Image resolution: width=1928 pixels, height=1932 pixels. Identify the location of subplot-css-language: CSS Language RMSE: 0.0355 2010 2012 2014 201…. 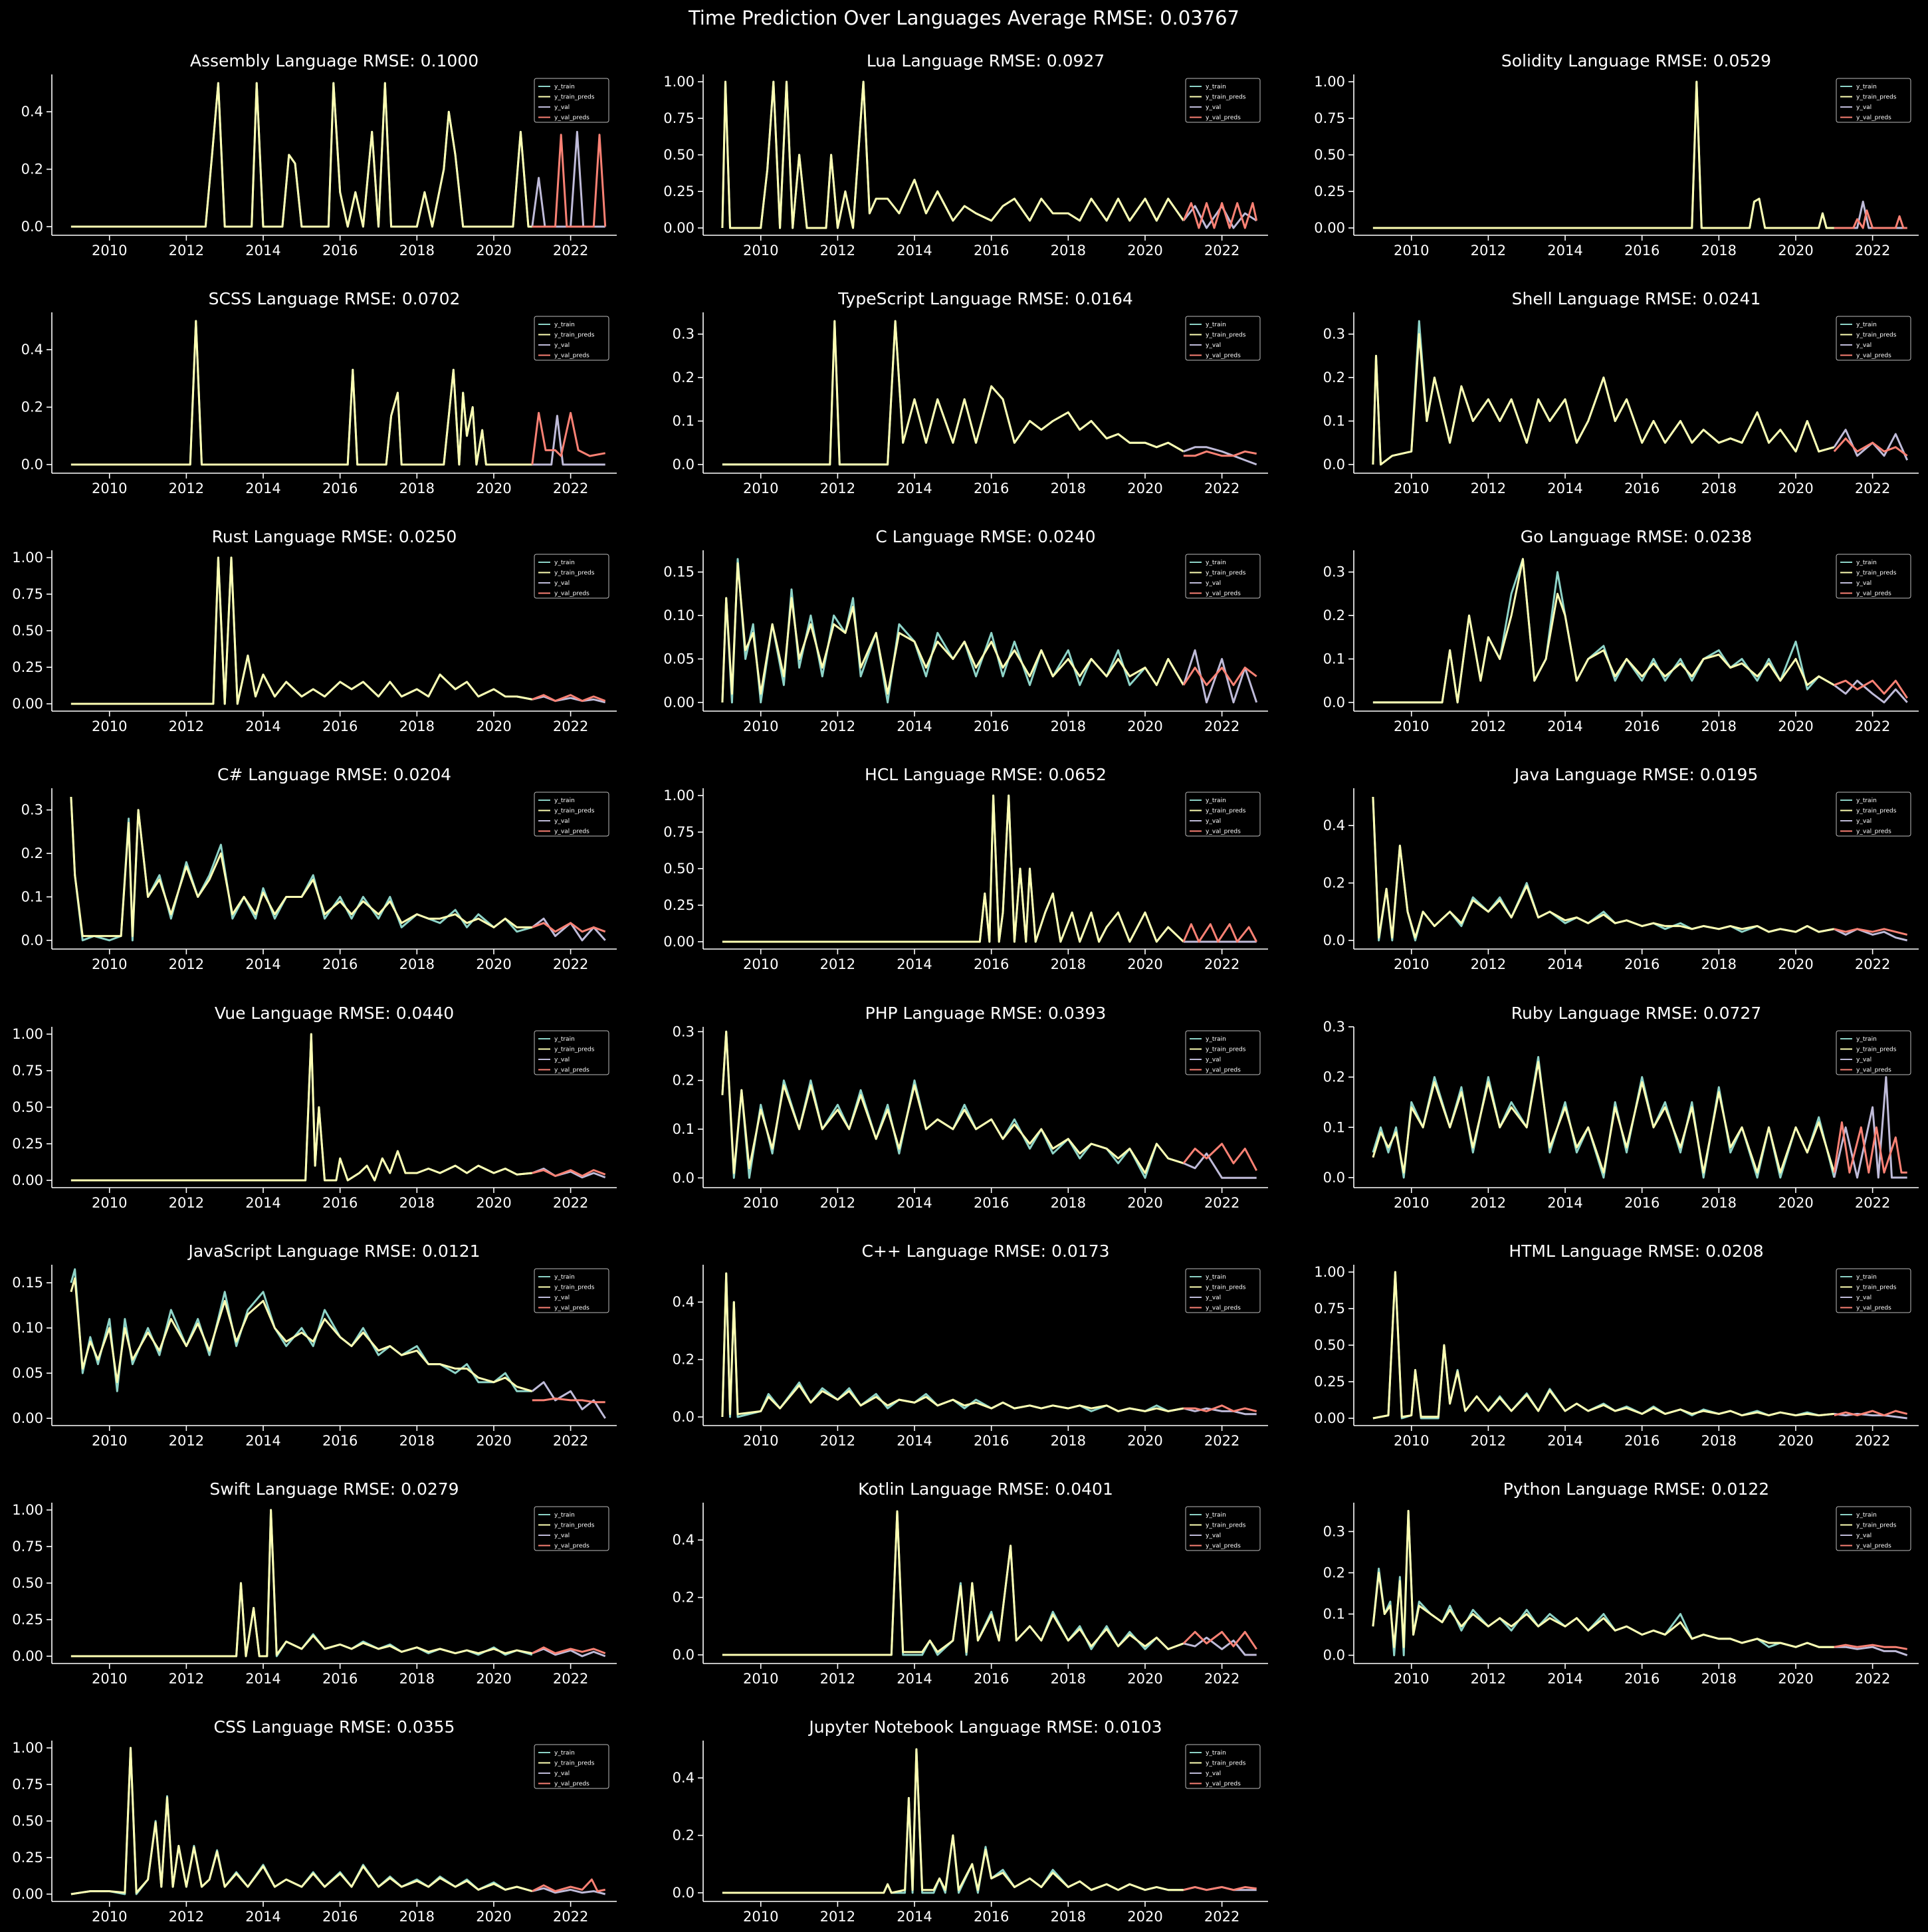
(314, 1821).